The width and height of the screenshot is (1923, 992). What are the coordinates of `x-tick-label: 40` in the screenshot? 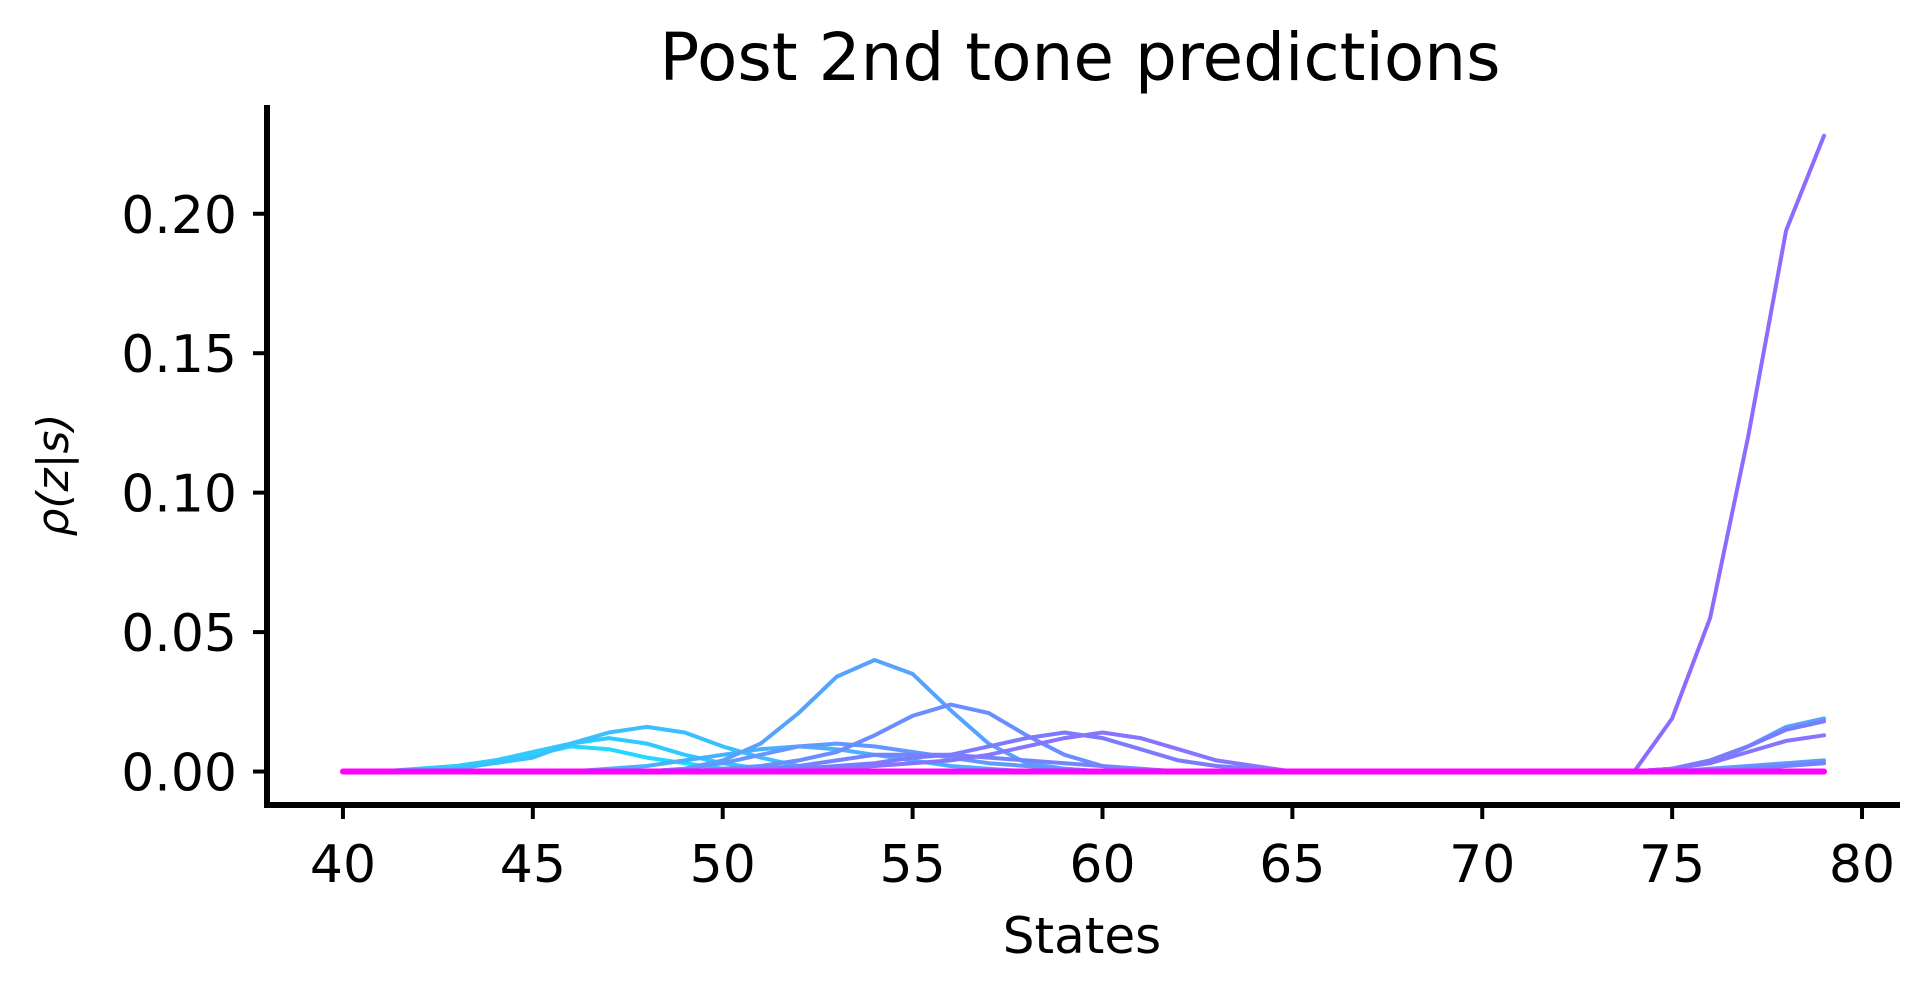 It's located at (343, 865).